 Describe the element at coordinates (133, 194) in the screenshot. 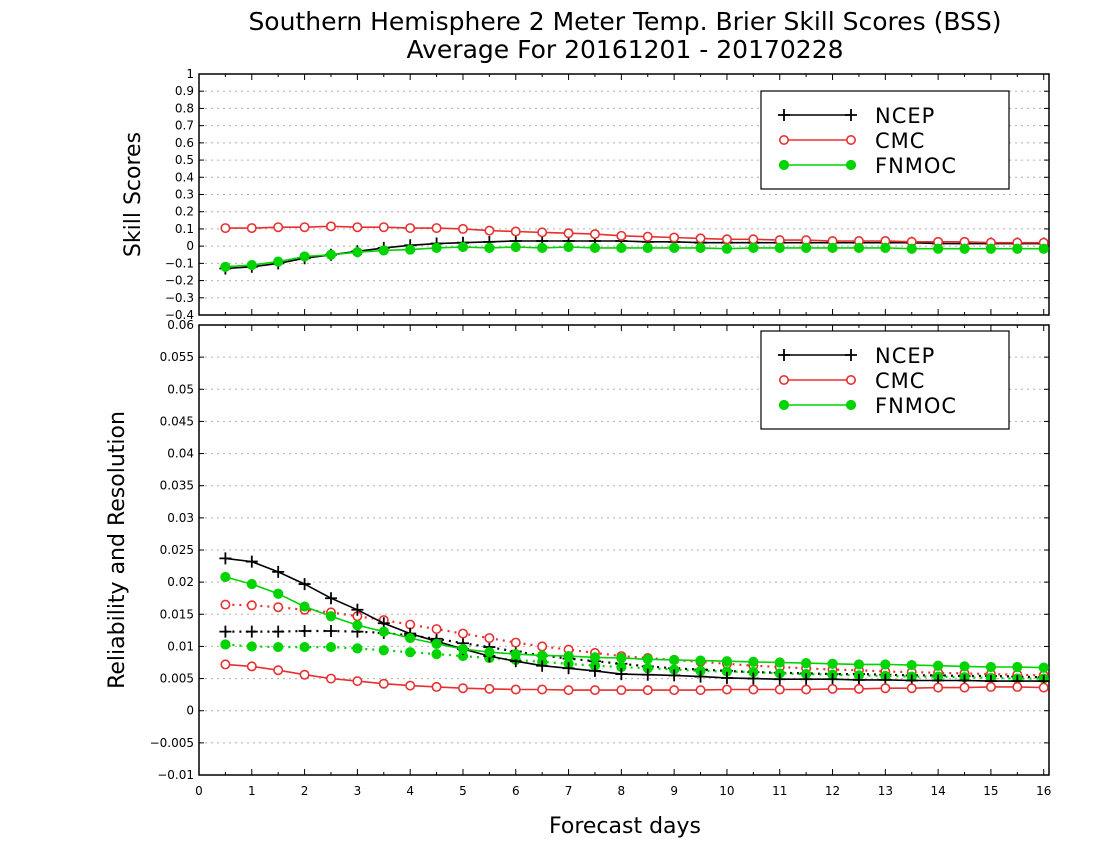

I see `y-axis-label: Skill Scores` at that location.